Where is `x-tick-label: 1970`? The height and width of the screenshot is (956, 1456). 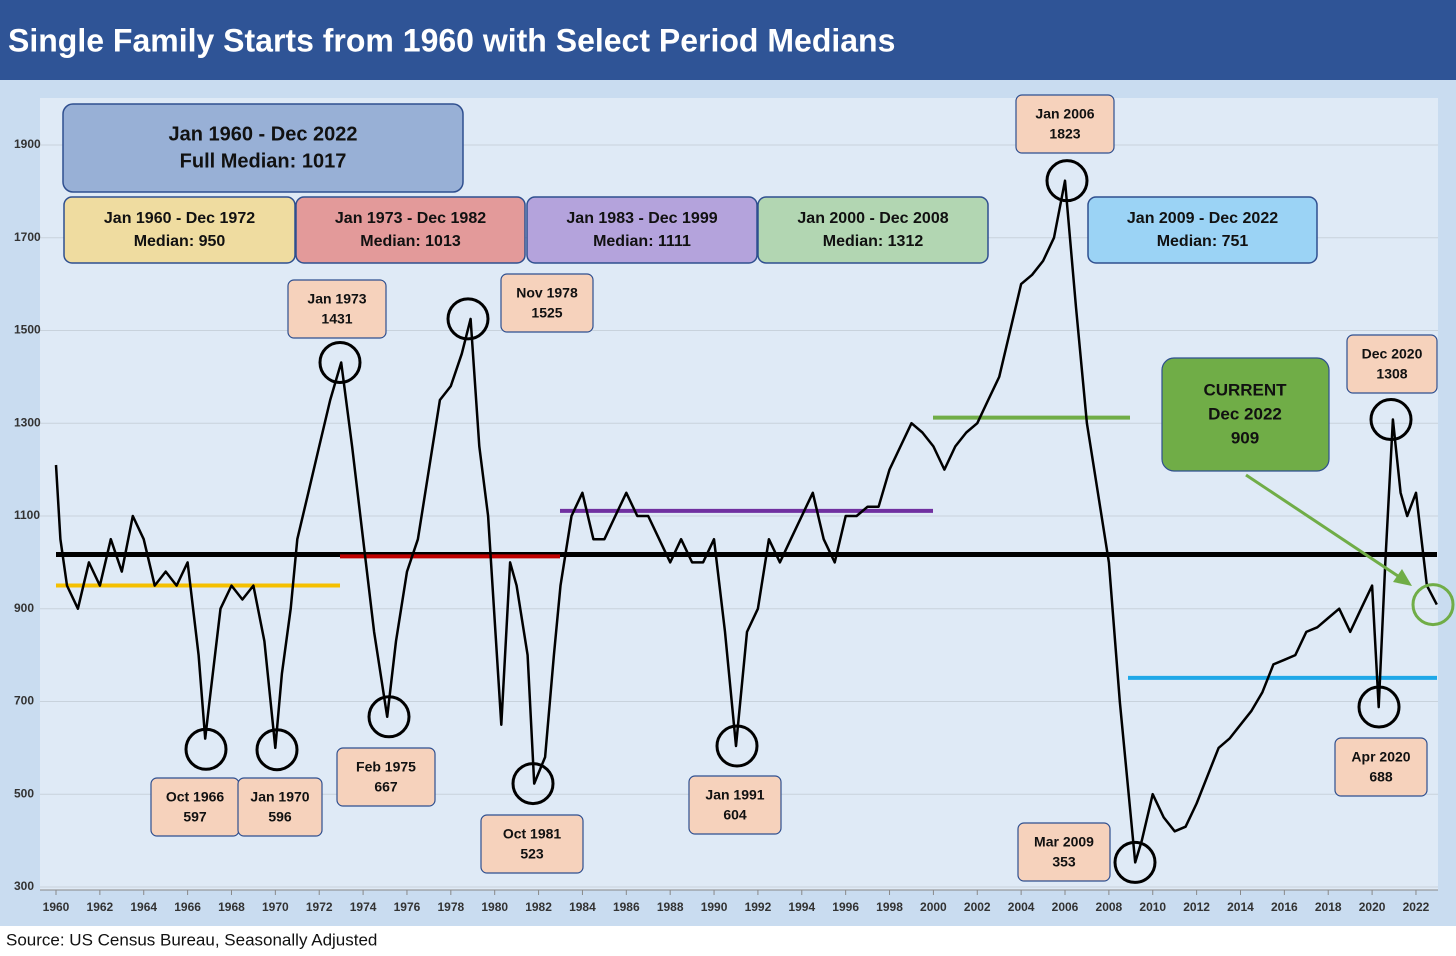
x-tick-label: 1970 is located at coordinates (275, 907).